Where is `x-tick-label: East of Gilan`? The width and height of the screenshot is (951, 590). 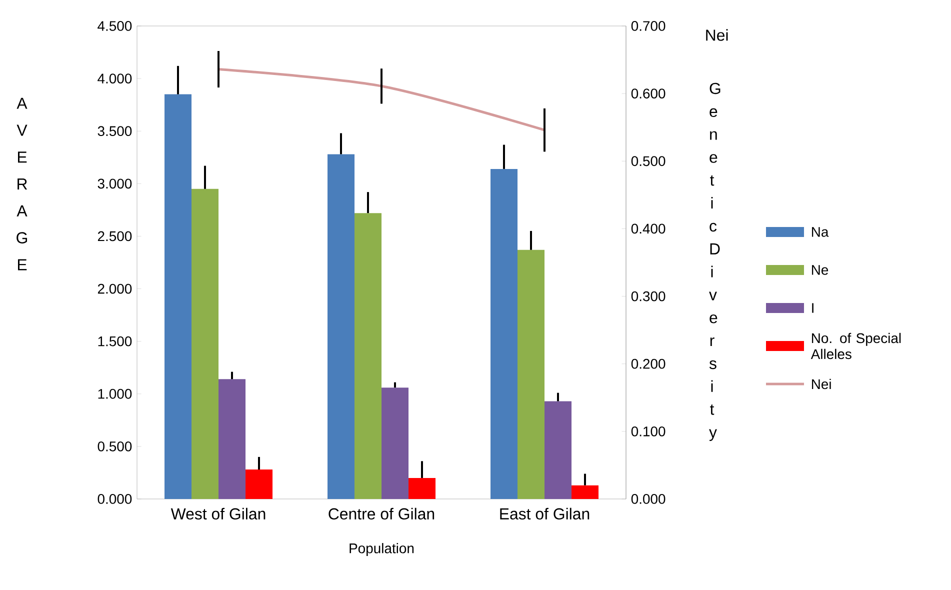
x-tick-label: East of Gilan is located at coordinates (545, 514).